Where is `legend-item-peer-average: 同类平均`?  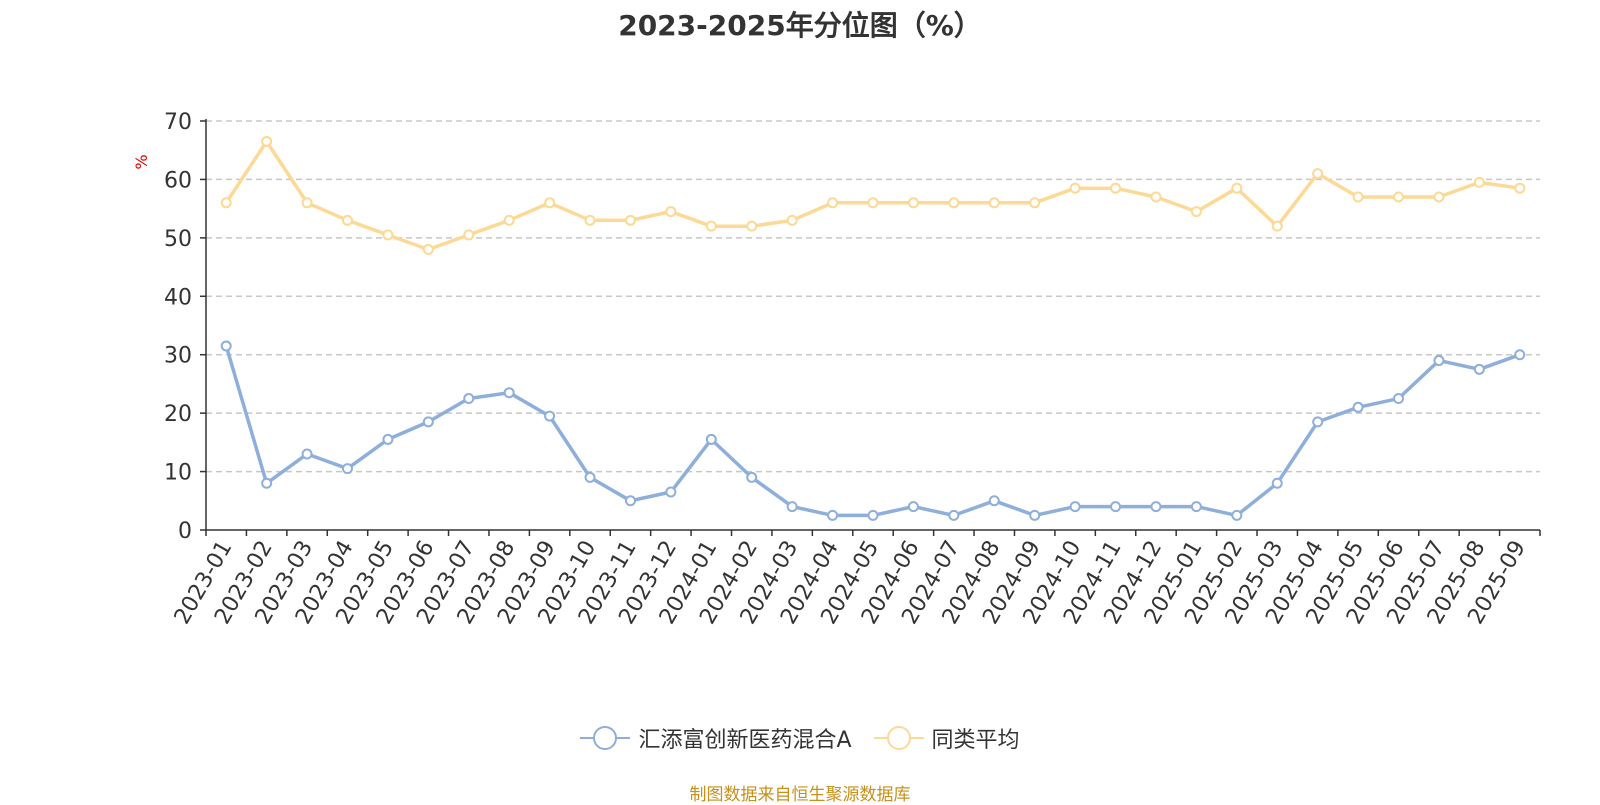
legend-item-peer-average: 同类平均 is located at coordinates (946, 738).